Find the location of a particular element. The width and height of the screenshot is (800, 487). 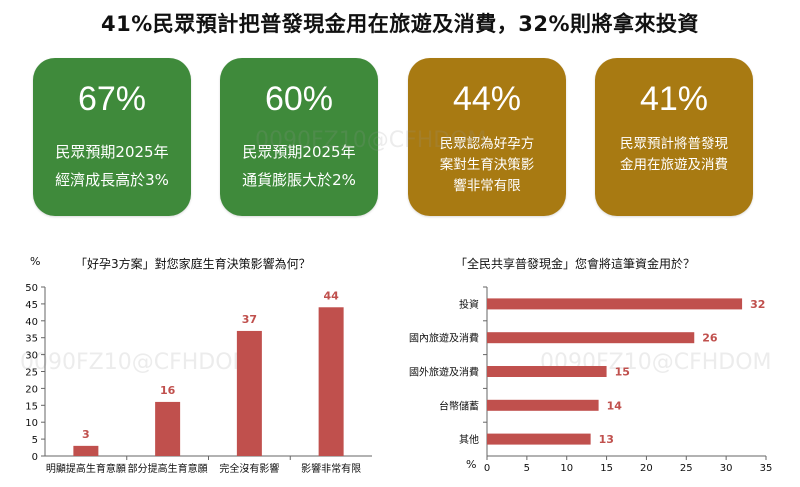

data-label: 44 is located at coordinates (331, 295).